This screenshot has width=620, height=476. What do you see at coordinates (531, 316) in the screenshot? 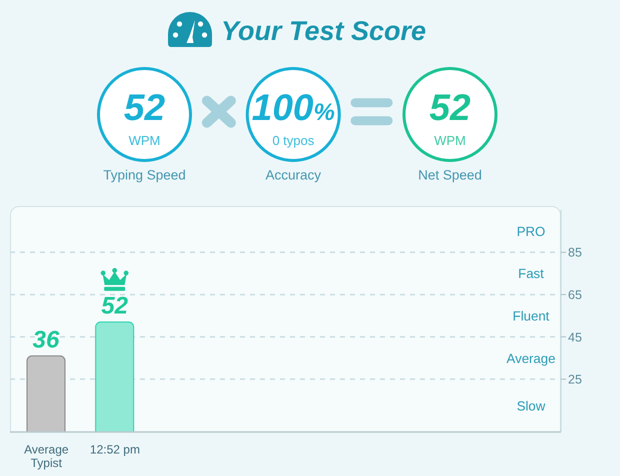
I see `annotation: Fluent` at bounding box center [531, 316].